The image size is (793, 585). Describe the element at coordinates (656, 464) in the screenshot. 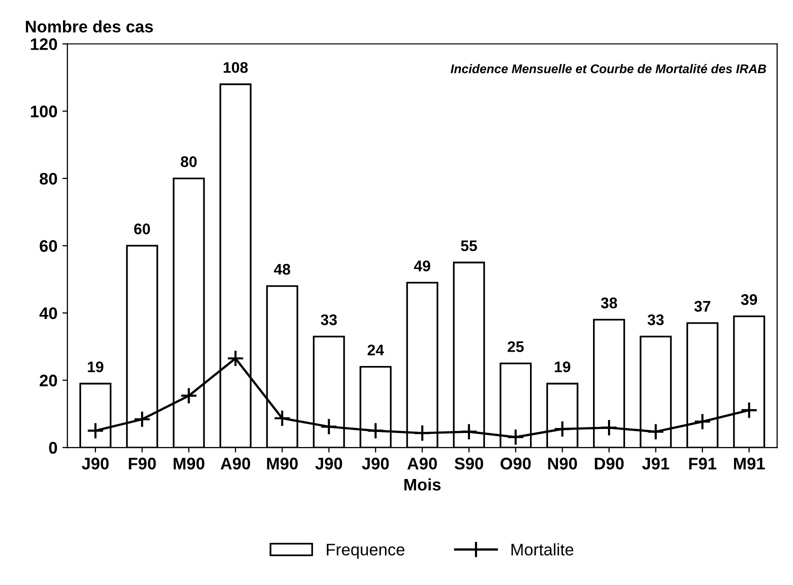

I see `x-tick-label: J91` at that location.